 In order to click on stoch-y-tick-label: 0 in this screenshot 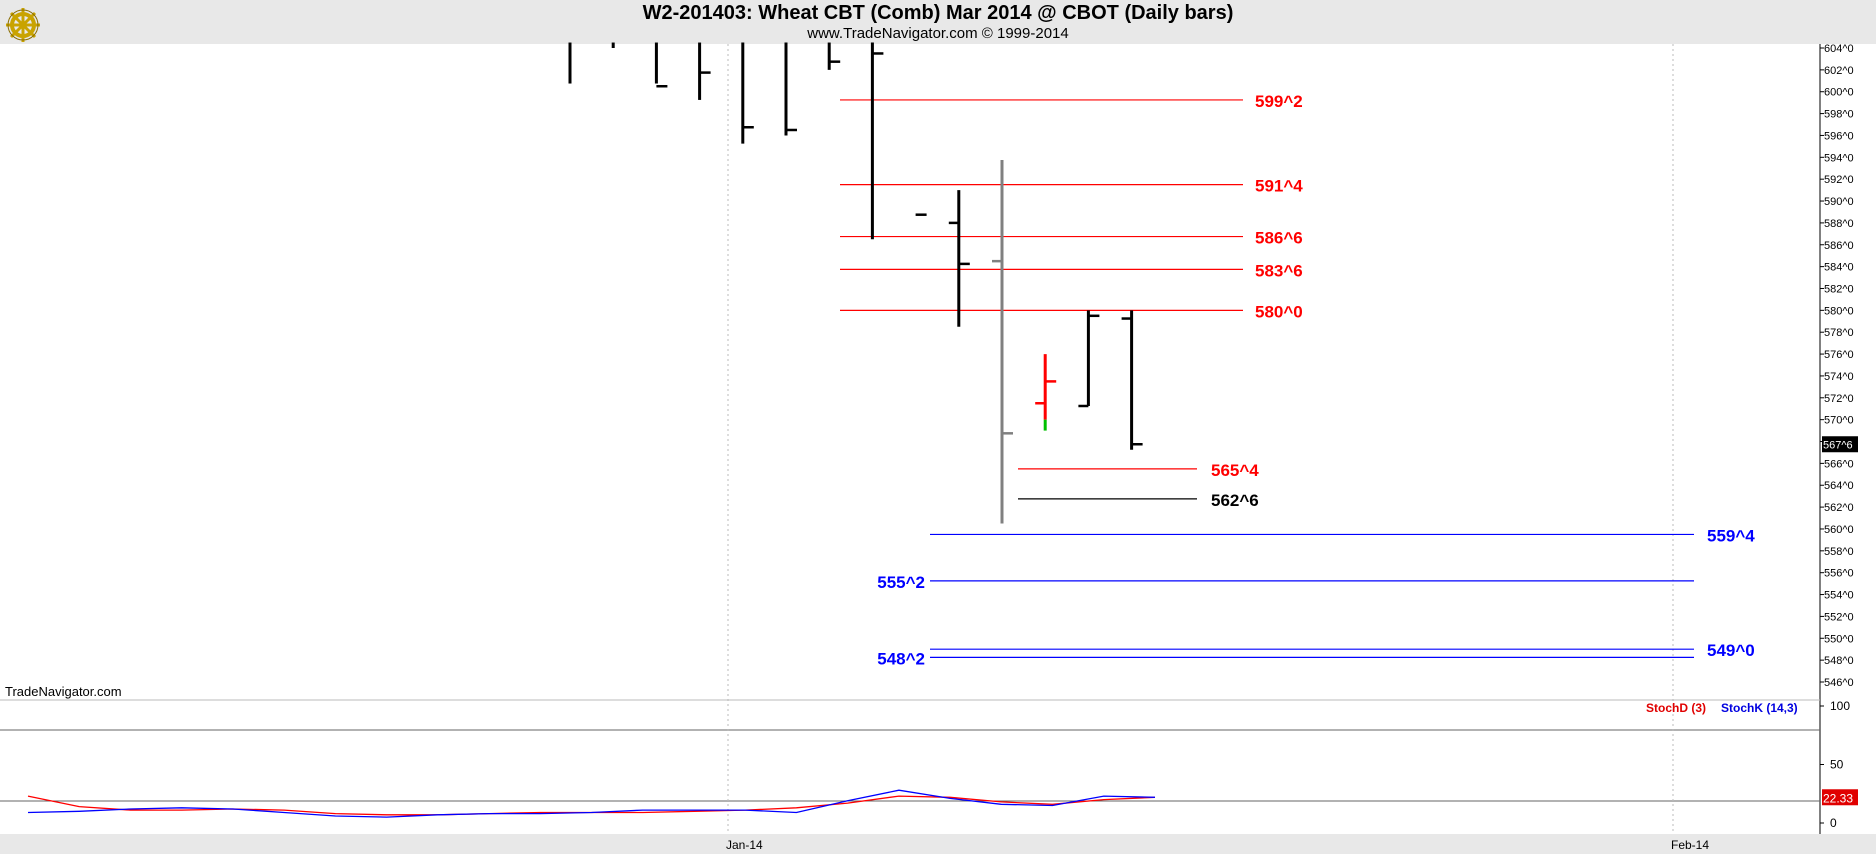, I will do `click(1833, 823)`.